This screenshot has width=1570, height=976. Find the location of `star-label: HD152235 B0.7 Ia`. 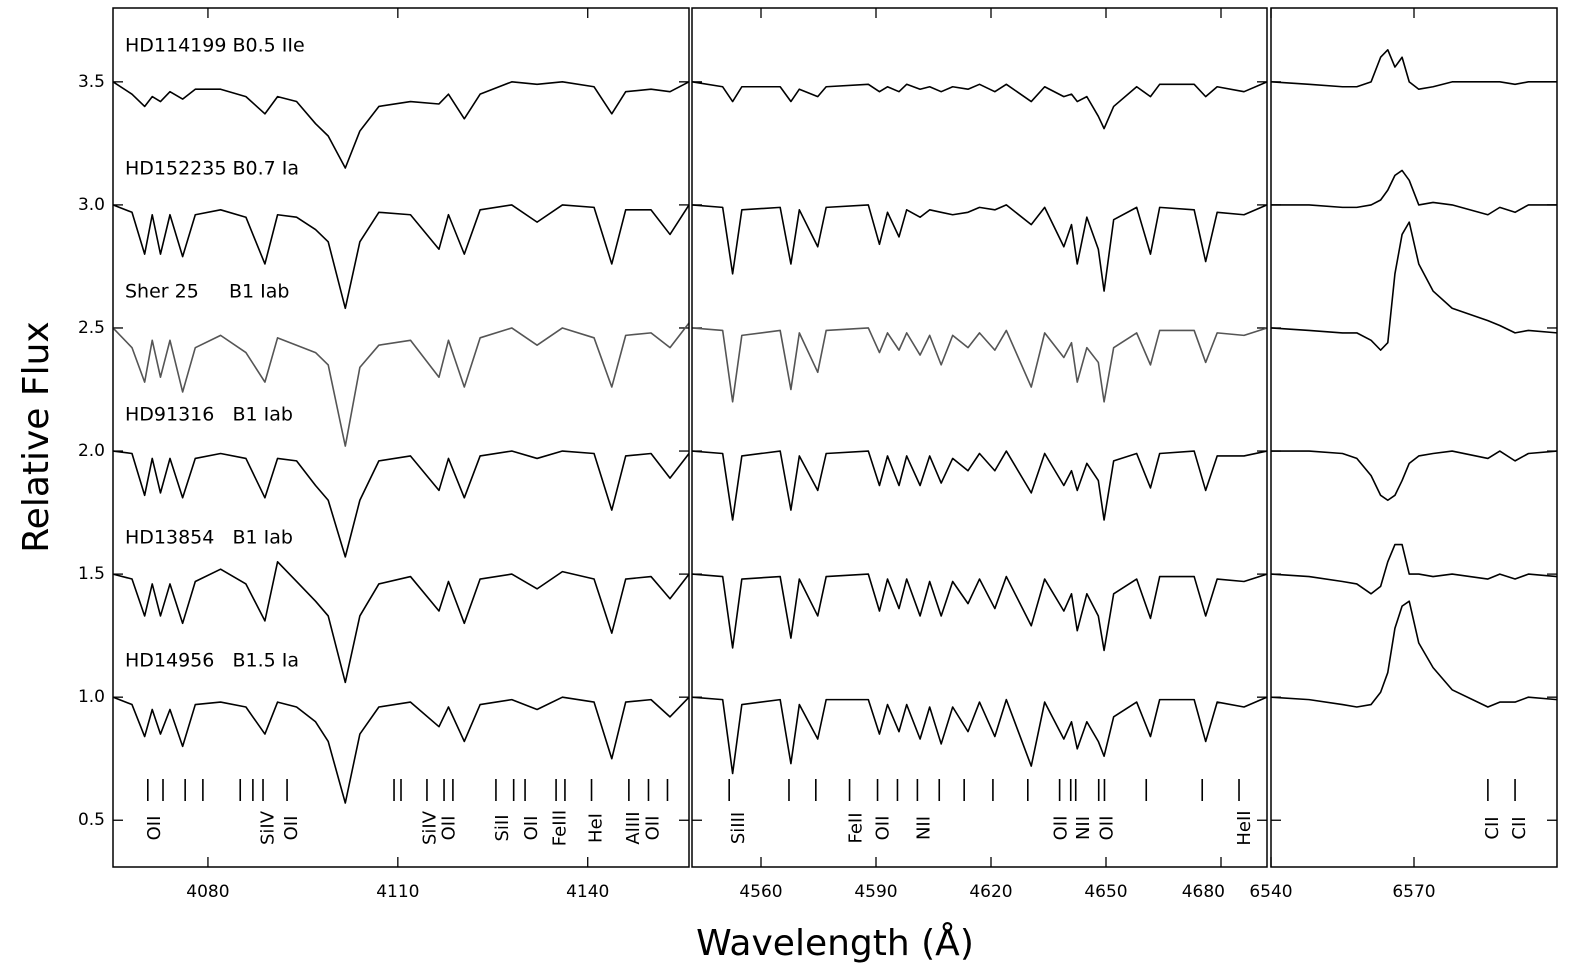

star-label: HD152235 B0.7 Ia is located at coordinates (212, 169).